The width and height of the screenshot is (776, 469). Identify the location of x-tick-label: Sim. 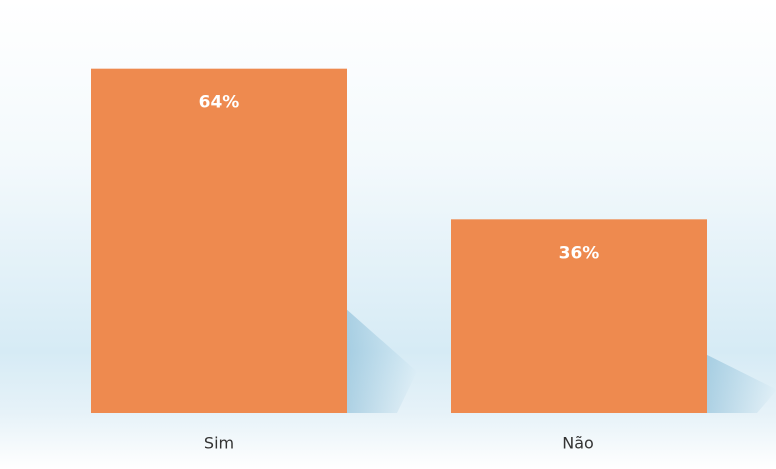
(219, 443).